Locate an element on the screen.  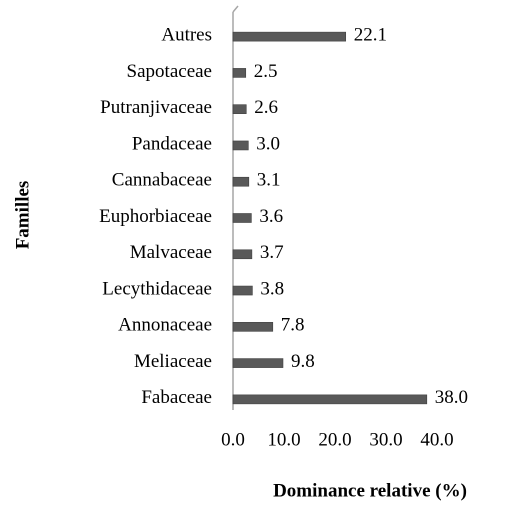
y-tick-label: Annonaceae is located at coordinates (165, 325).